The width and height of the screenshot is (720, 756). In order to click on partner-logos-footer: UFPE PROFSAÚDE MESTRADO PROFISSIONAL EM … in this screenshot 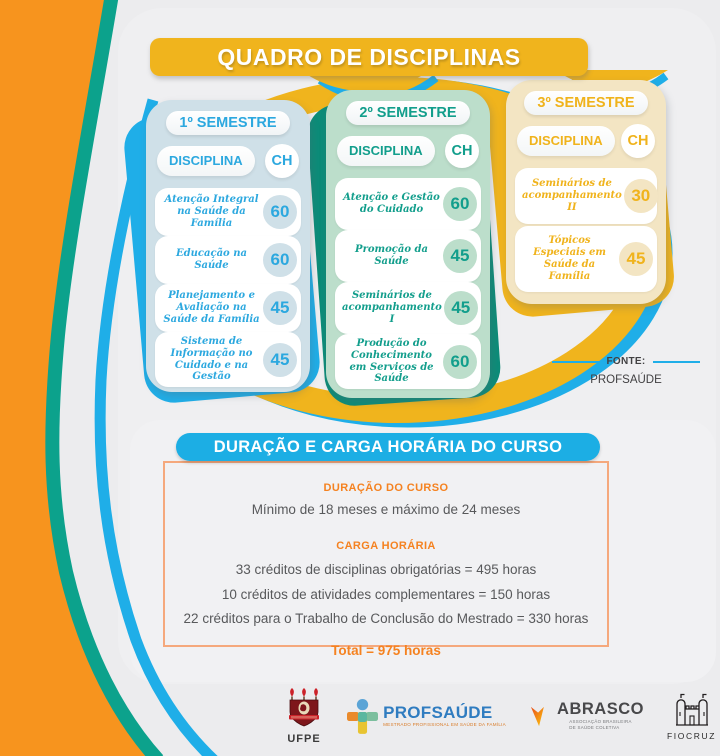, I will do `click(500, 716)`.